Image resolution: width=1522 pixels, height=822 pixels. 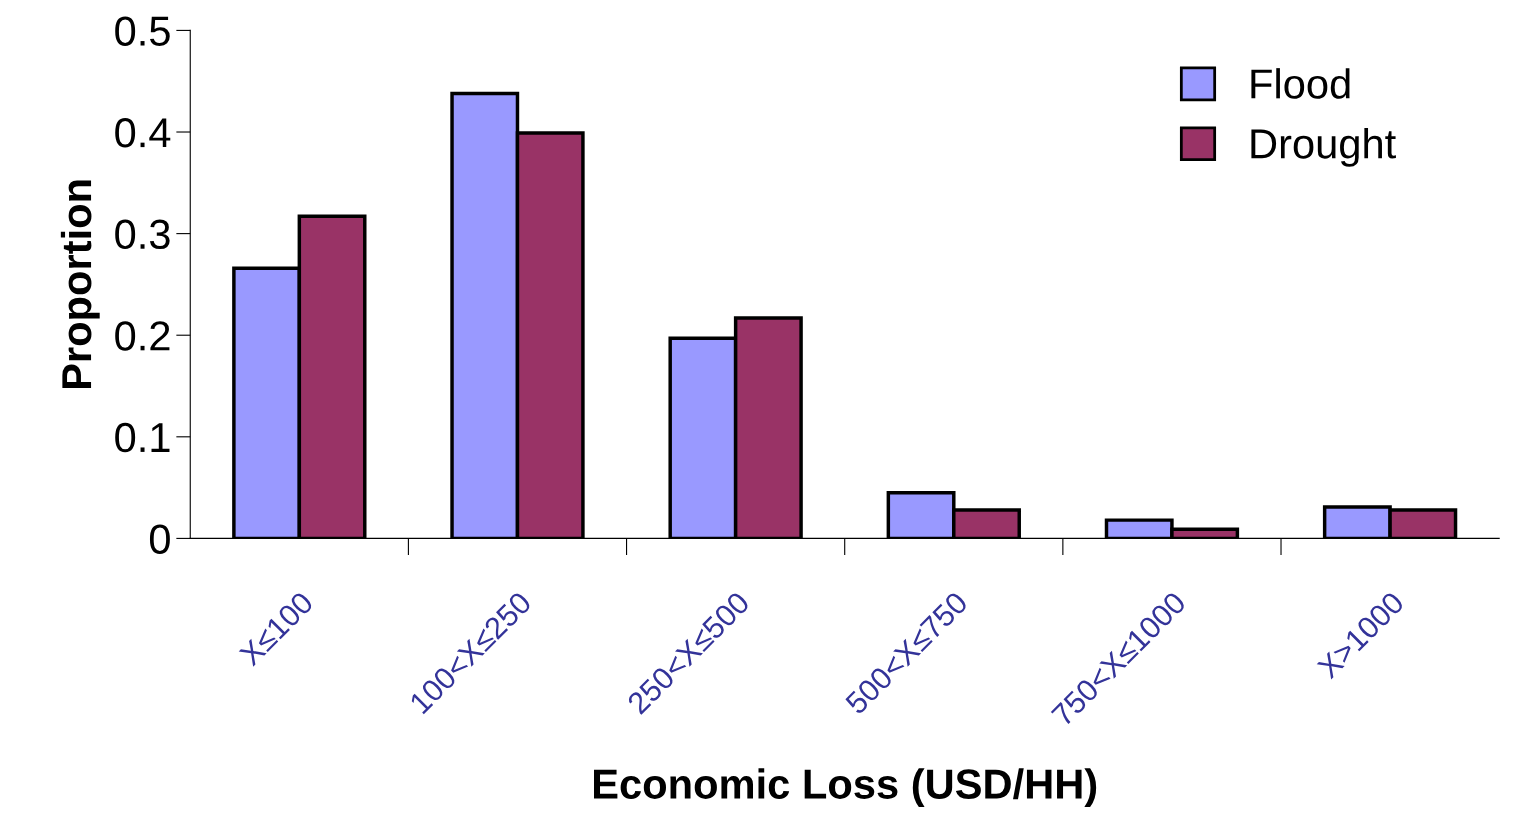 What do you see at coordinates (142, 234) in the screenshot?
I see `y-tick-label: 0.3` at bounding box center [142, 234].